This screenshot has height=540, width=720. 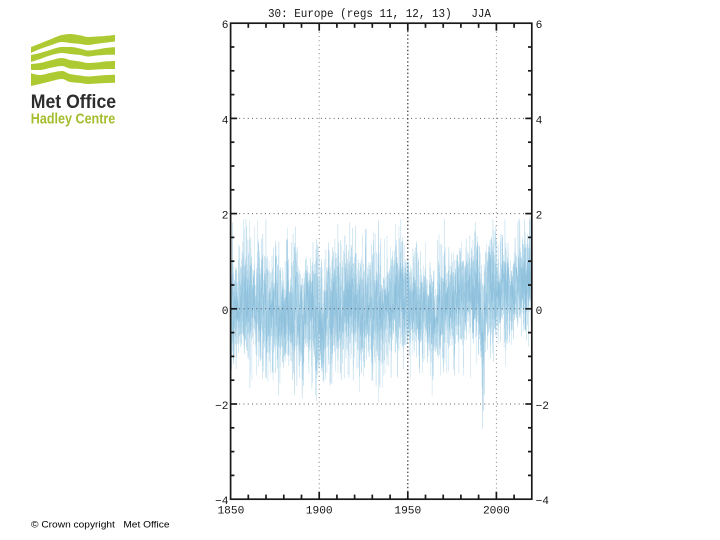 What do you see at coordinates (100, 524) in the screenshot?
I see `svg-text: © Crown copyright Met Office` at bounding box center [100, 524].